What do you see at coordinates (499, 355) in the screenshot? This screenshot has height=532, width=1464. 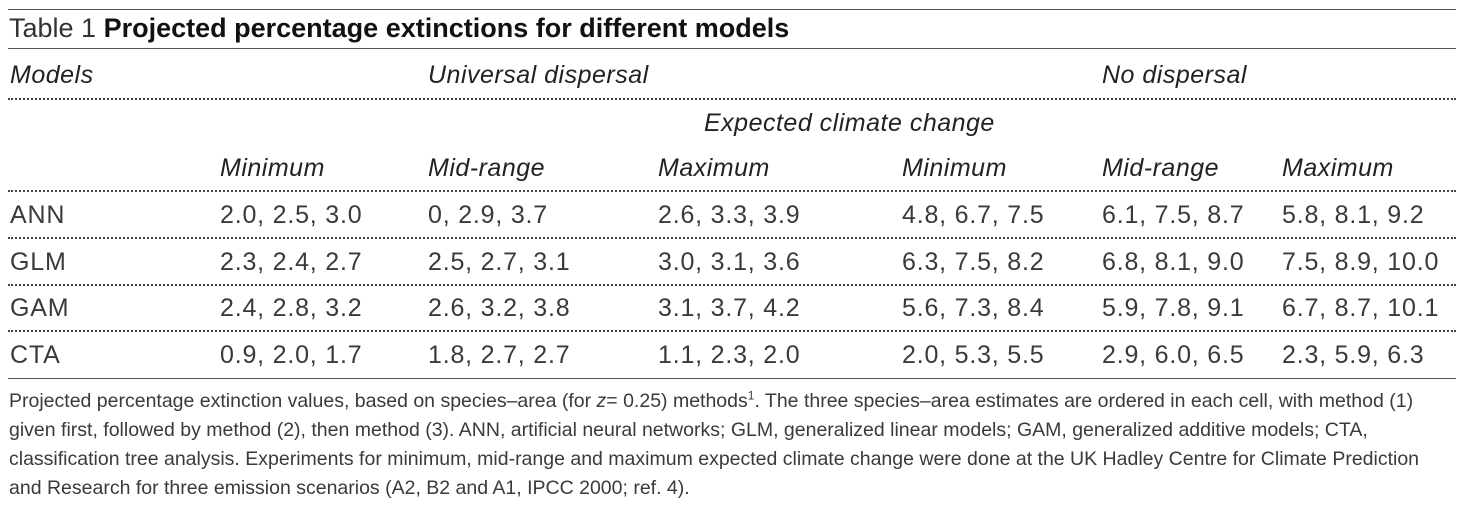 I see `table-cell: 1.8, 2.7, 2.7` at bounding box center [499, 355].